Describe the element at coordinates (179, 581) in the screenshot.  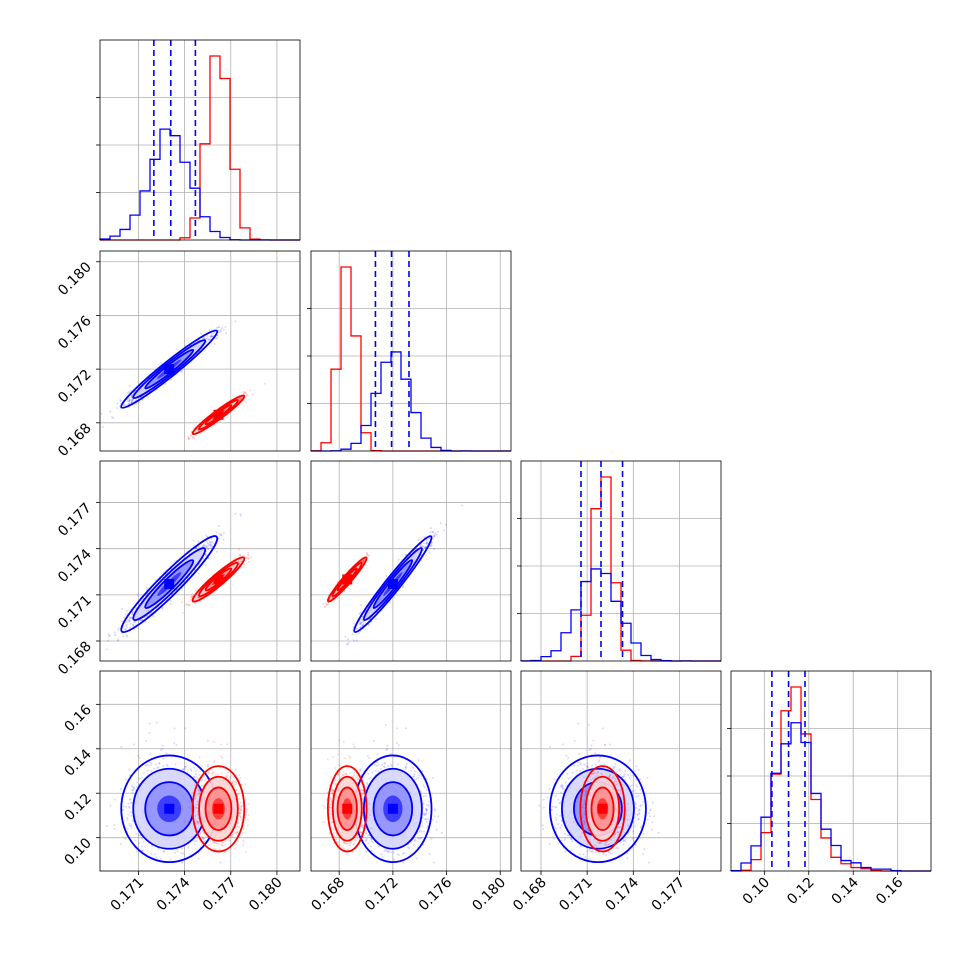
I see `panel-inner` at that location.